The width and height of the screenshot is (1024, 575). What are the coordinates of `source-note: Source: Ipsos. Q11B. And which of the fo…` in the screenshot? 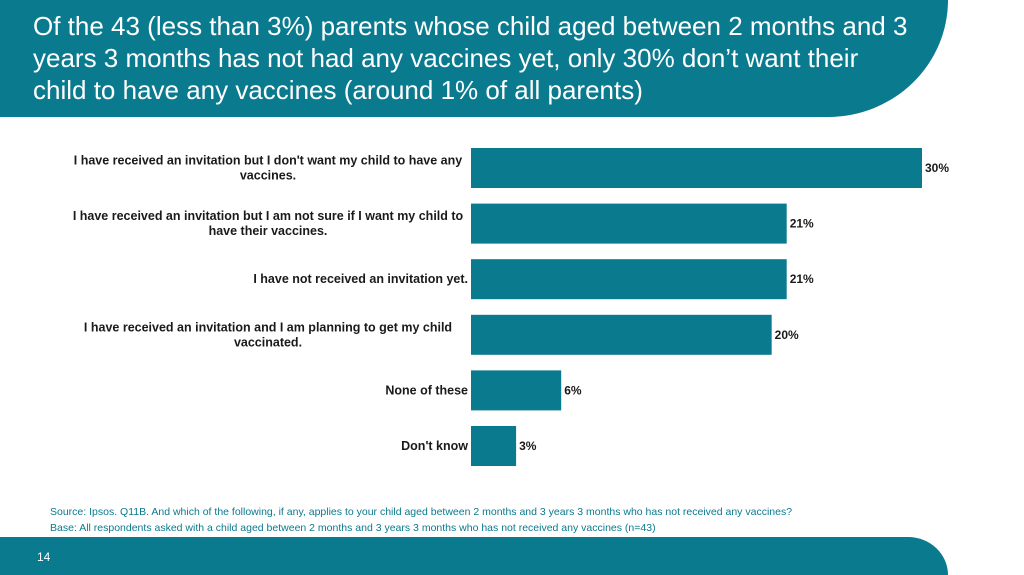 It's located at (421, 512).